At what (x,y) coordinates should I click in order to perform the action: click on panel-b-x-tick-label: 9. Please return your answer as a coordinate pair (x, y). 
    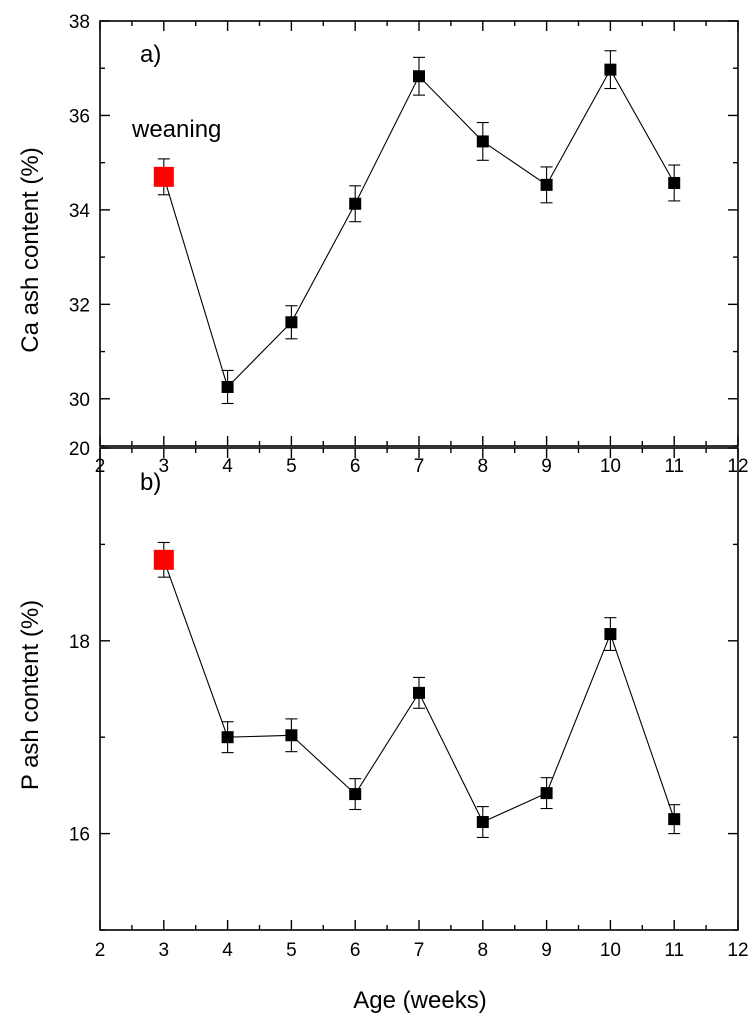
    Looking at the image, I should click on (546, 950).